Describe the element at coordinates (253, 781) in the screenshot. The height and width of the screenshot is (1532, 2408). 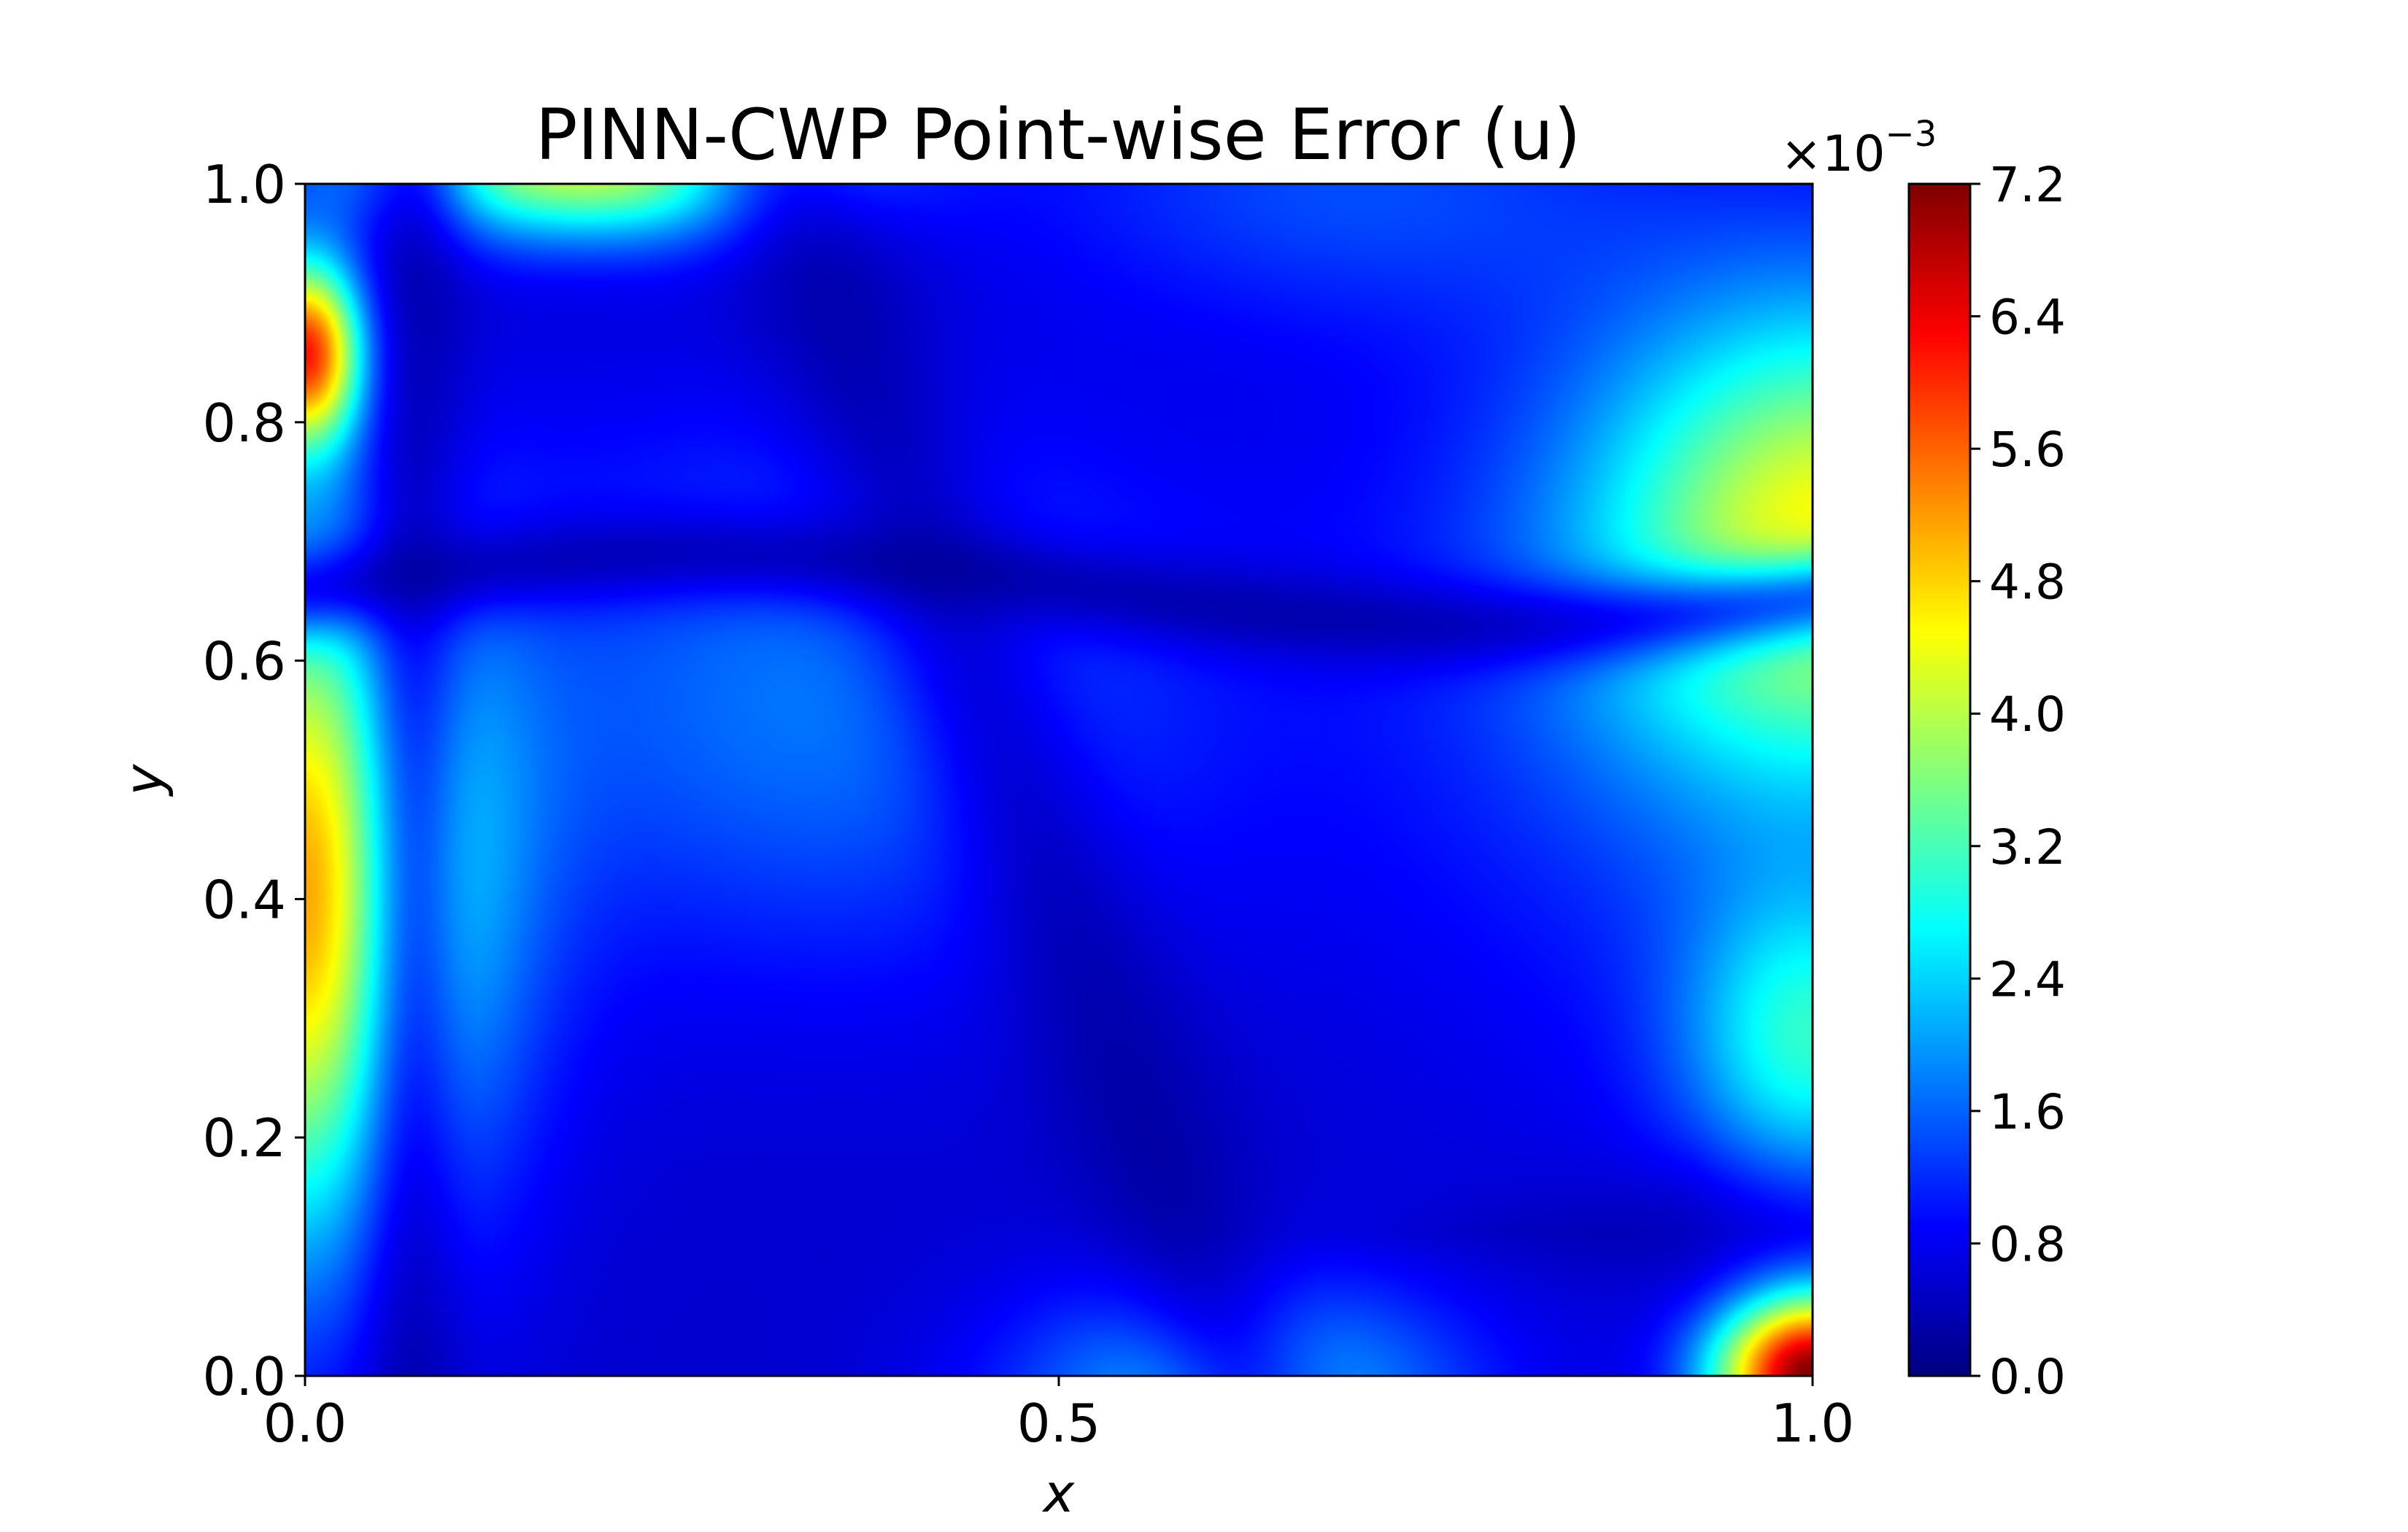
I see `y-axis-ticks: 0.0 0.2 0.4 0.6 0.8 1.0` at that location.